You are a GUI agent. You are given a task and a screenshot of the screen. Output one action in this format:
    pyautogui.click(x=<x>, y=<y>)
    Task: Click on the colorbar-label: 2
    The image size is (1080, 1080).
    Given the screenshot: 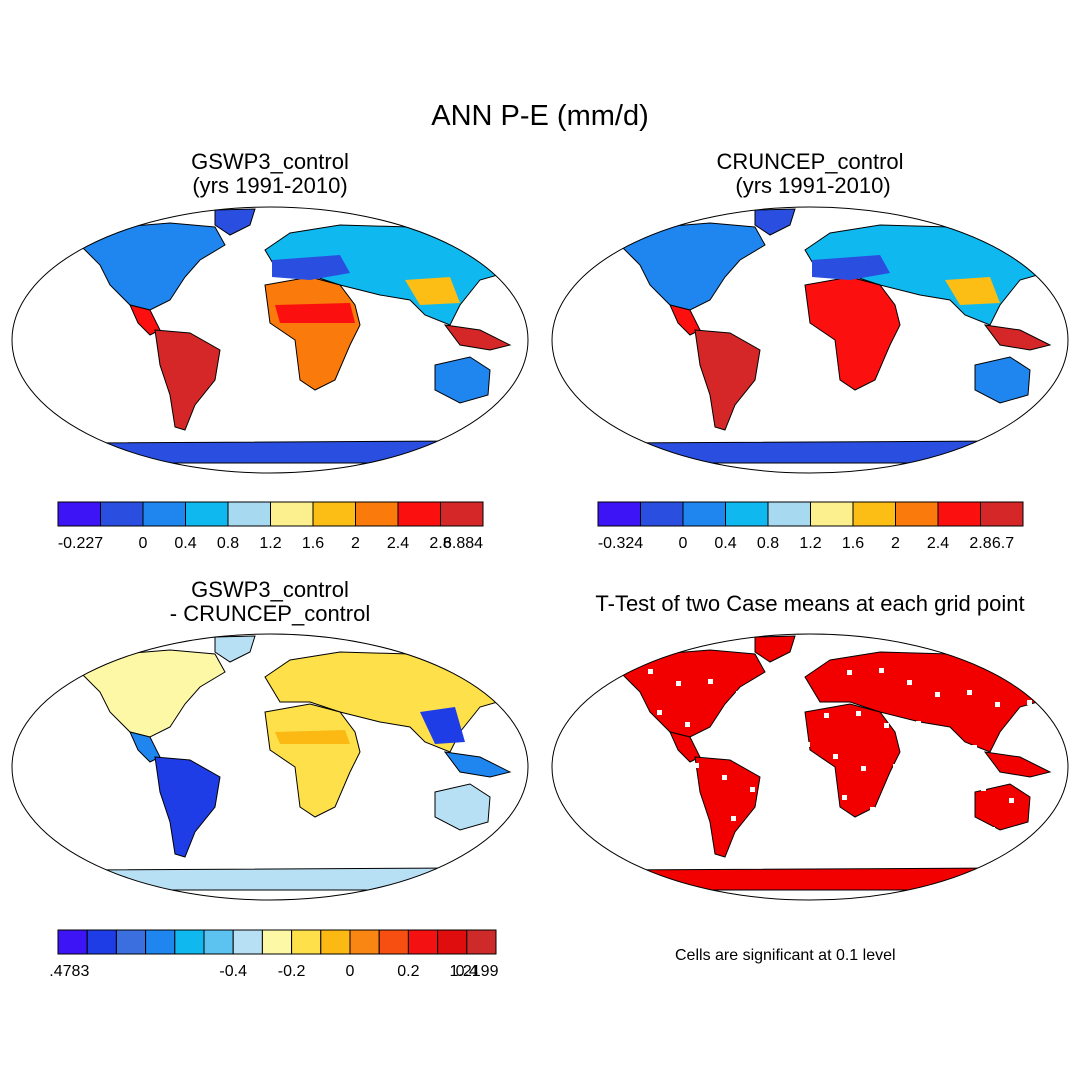 What is the action you would take?
    pyautogui.click(x=895, y=543)
    